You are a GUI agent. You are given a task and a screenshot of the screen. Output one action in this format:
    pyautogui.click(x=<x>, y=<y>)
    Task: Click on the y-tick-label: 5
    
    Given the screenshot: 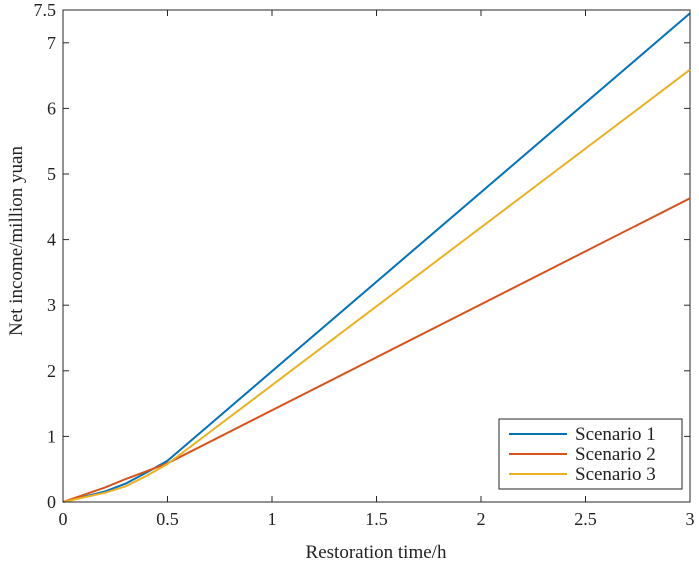 What is the action you would take?
    pyautogui.click(x=51, y=174)
    